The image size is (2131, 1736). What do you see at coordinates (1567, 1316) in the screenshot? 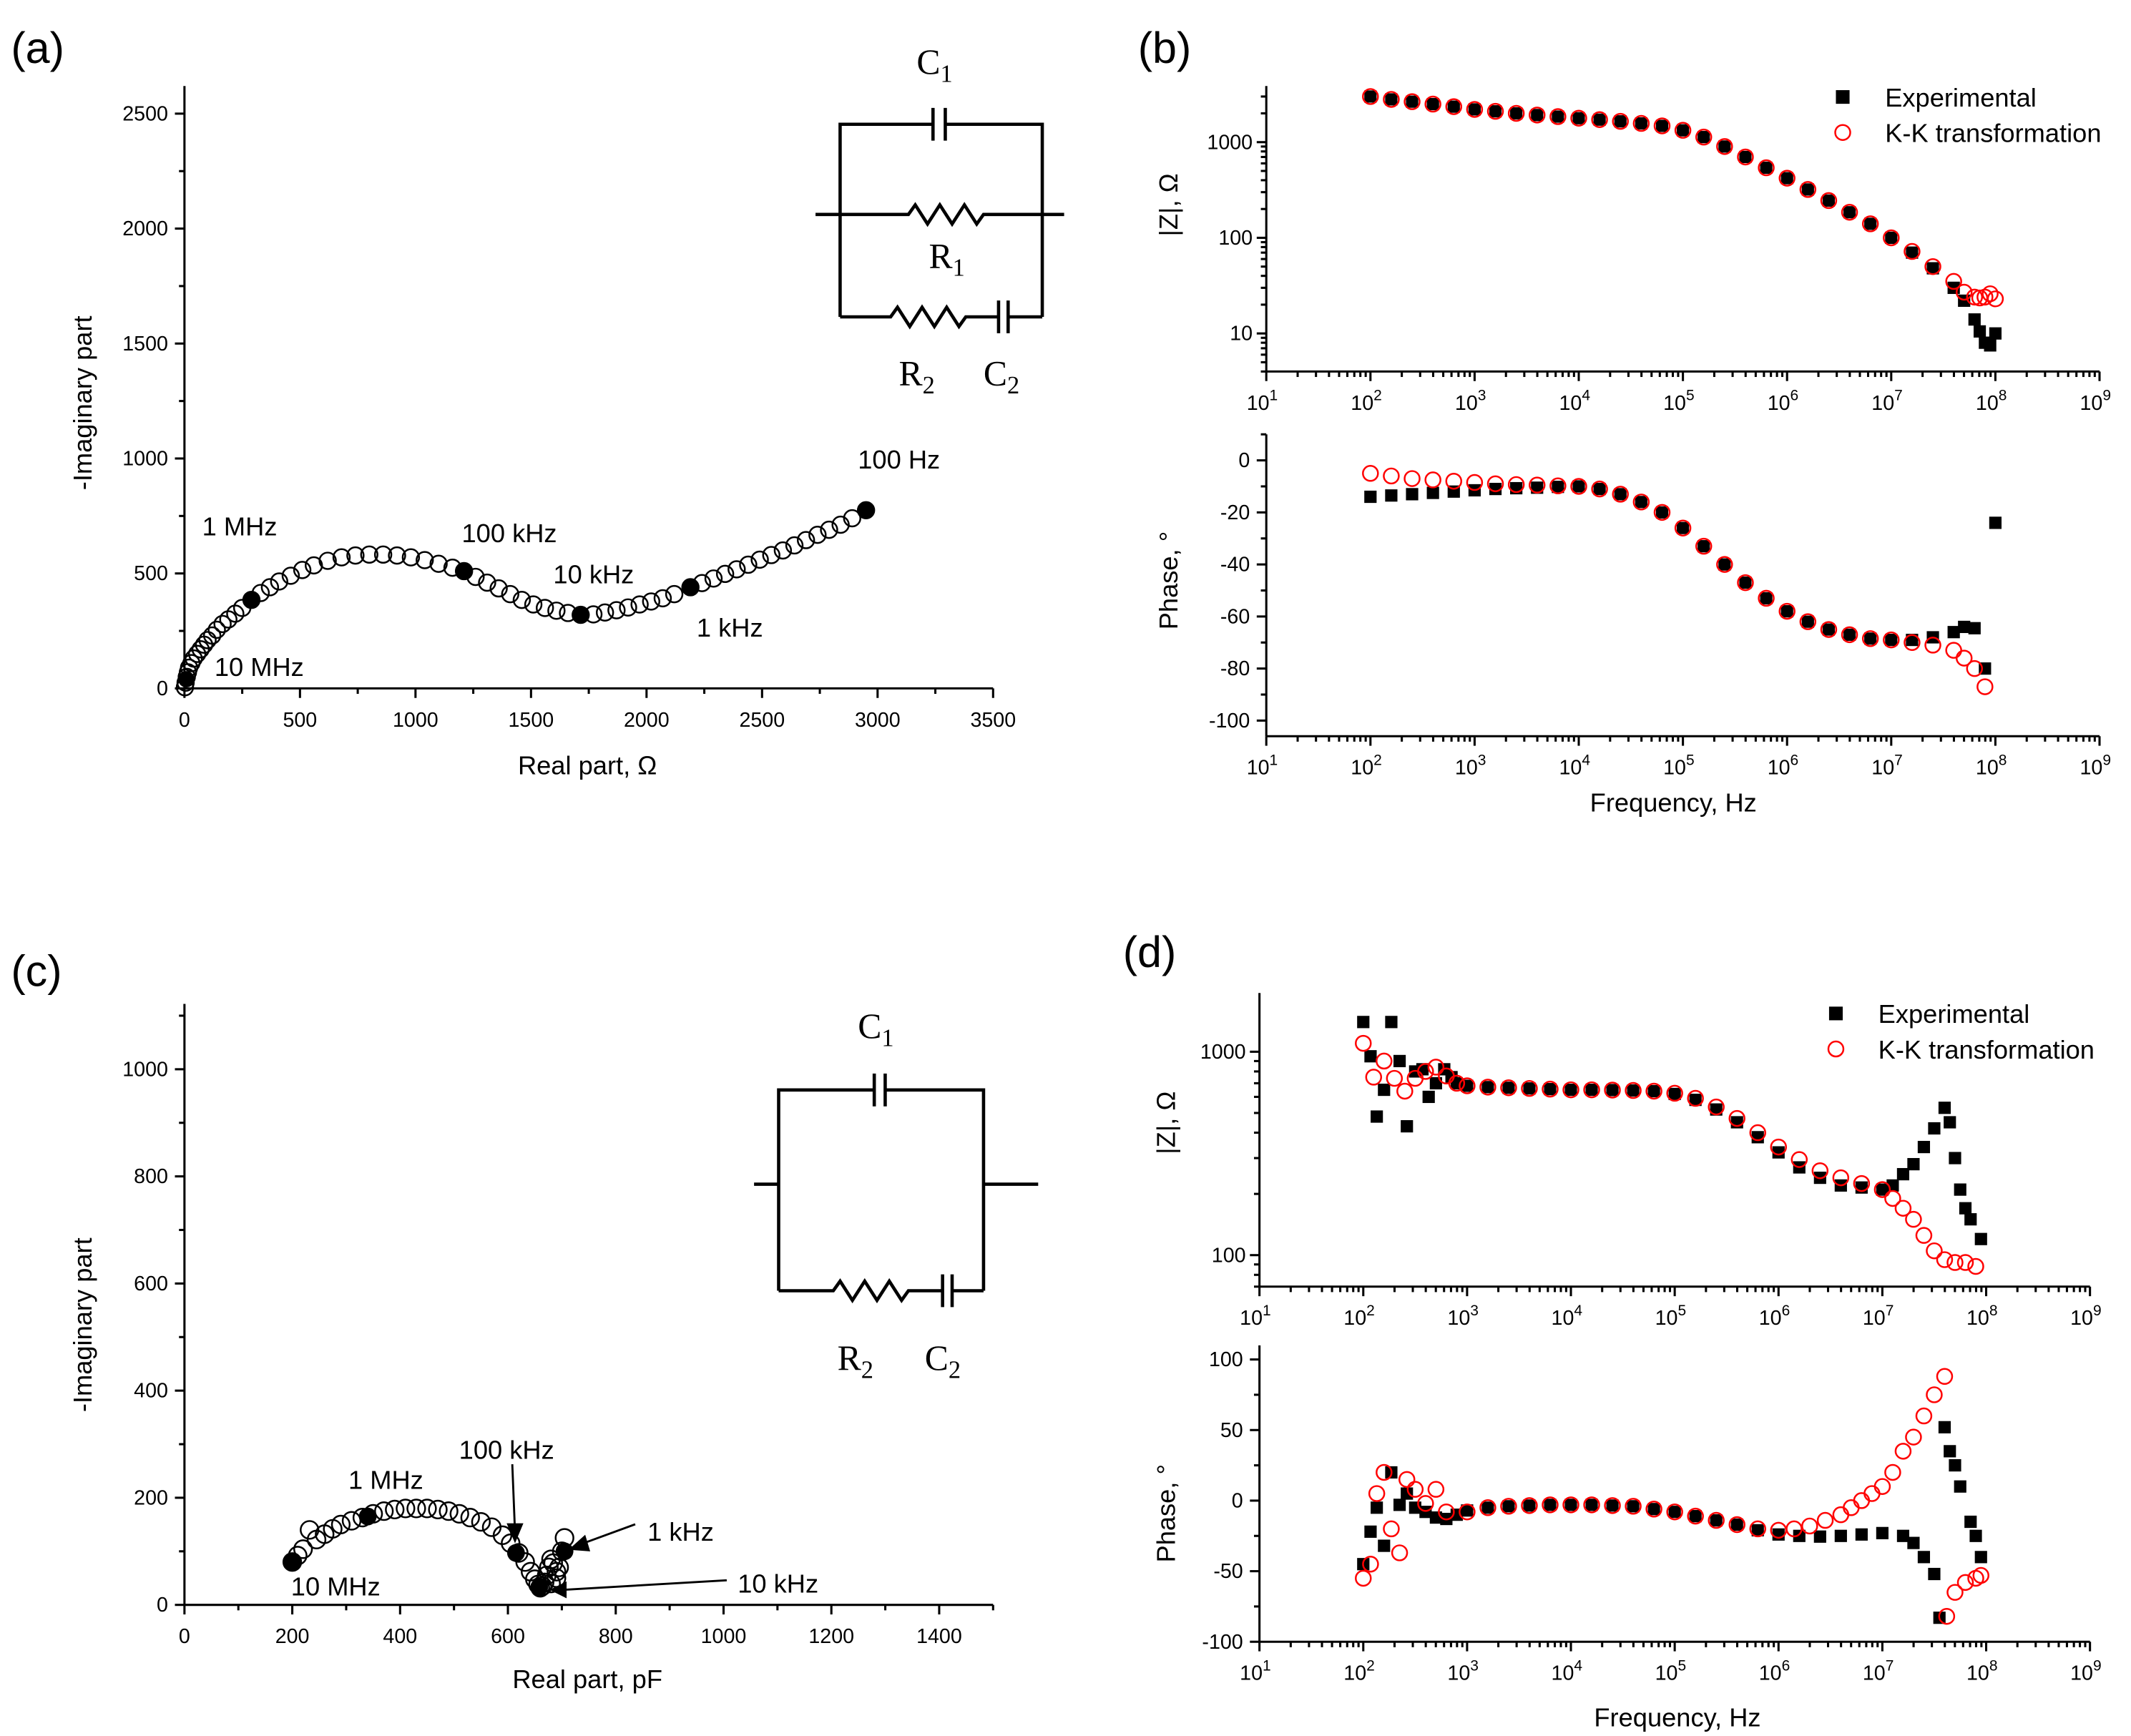
I see `x-tick-label: 10⁴` at bounding box center [1567, 1316].